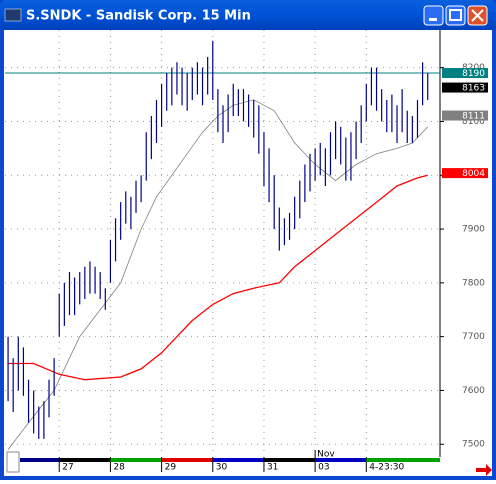 This screenshot has height=484, width=496. I want to click on minimize-icon, so click(433, 19).